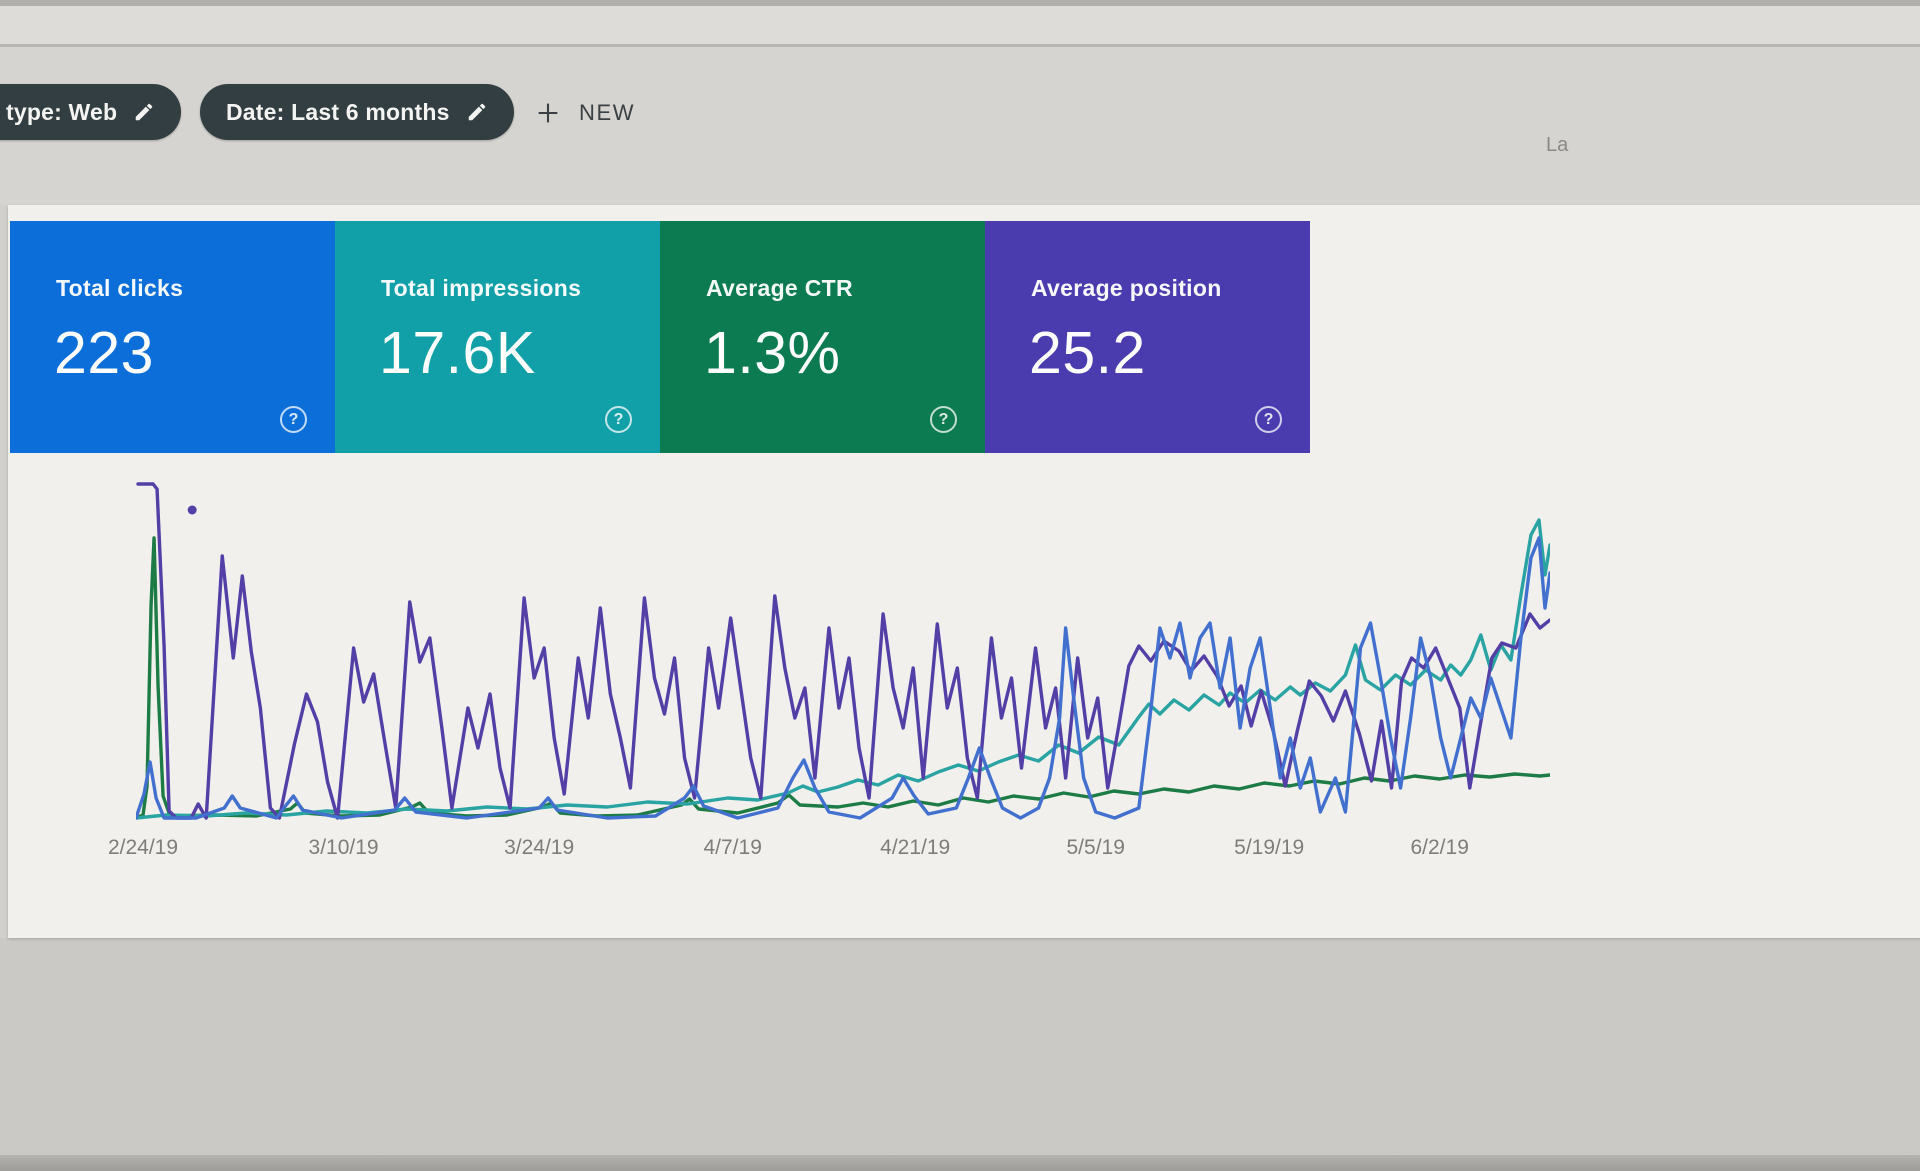 This screenshot has width=1920, height=1171. I want to click on x-tick: 5/19/19, so click(1269, 847).